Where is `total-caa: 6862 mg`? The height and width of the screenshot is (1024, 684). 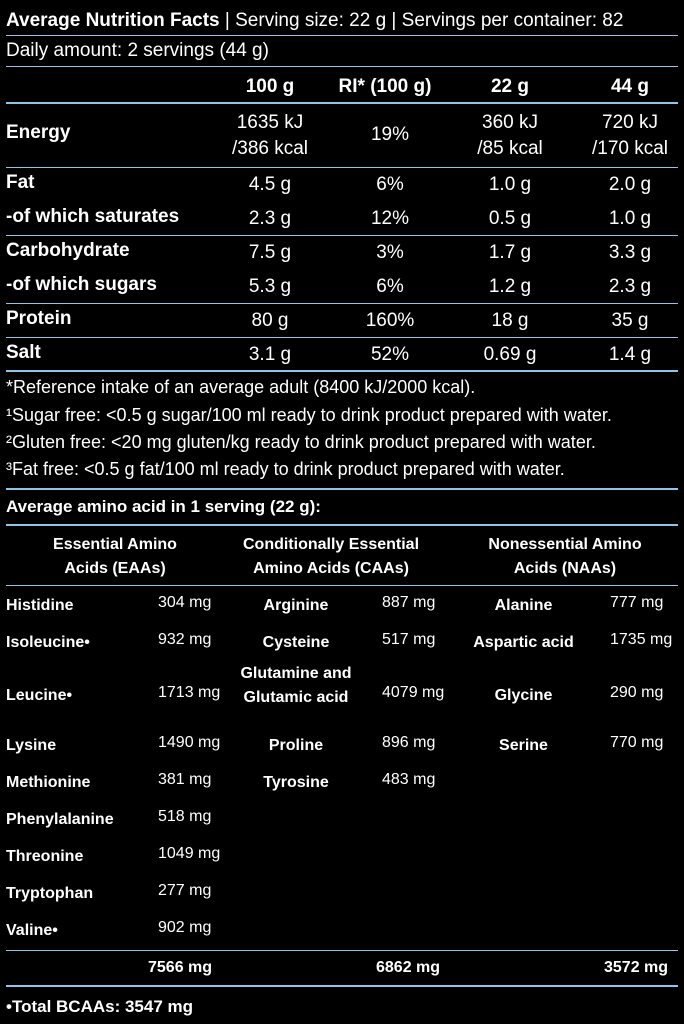
total-caa: 6862 mg is located at coordinates (408, 967).